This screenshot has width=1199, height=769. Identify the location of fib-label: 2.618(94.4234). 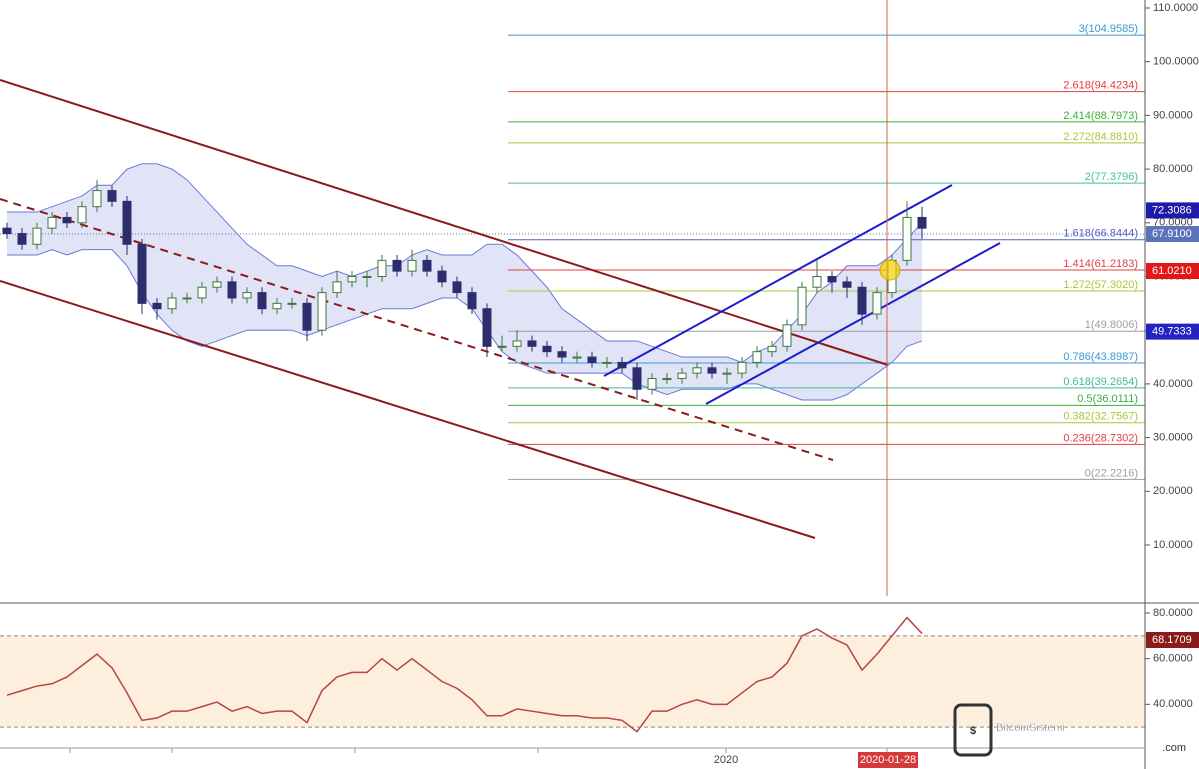
(1100, 86).